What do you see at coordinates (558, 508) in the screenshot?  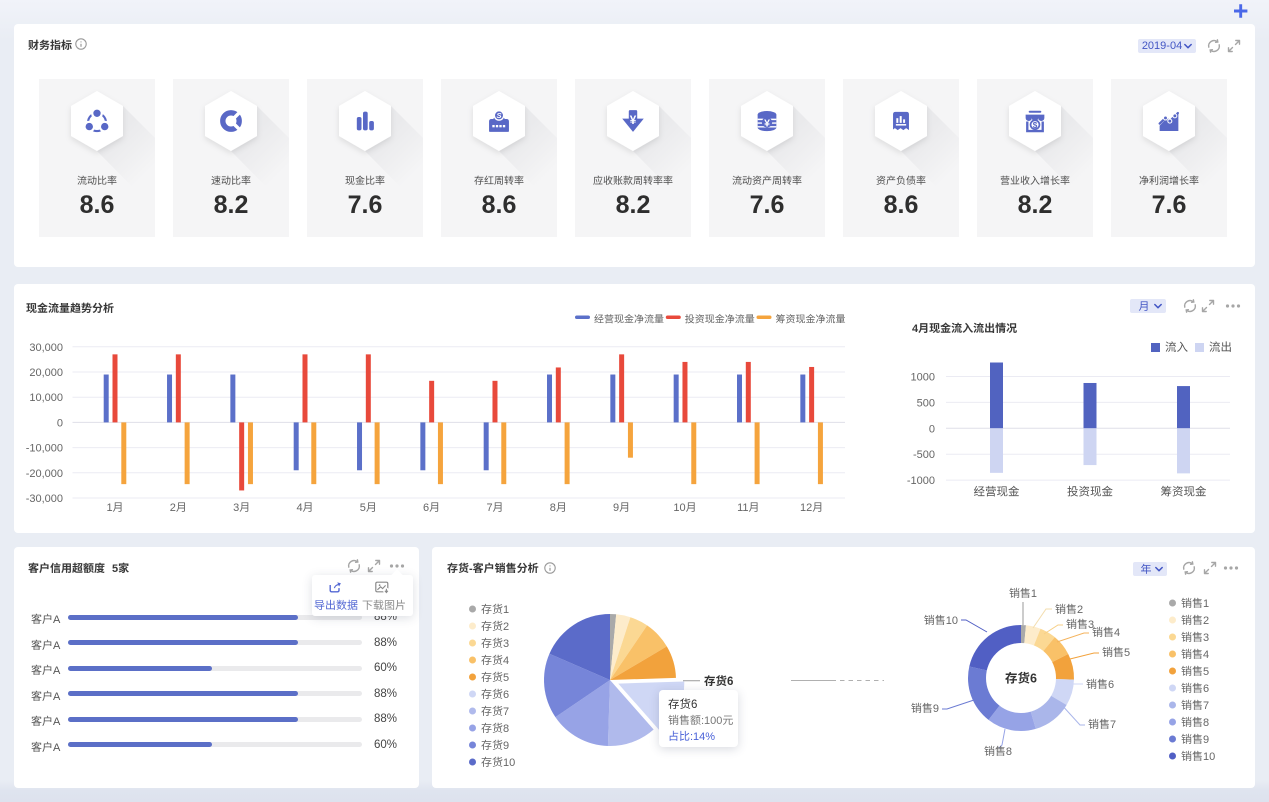 I see `svg-text: 8月` at bounding box center [558, 508].